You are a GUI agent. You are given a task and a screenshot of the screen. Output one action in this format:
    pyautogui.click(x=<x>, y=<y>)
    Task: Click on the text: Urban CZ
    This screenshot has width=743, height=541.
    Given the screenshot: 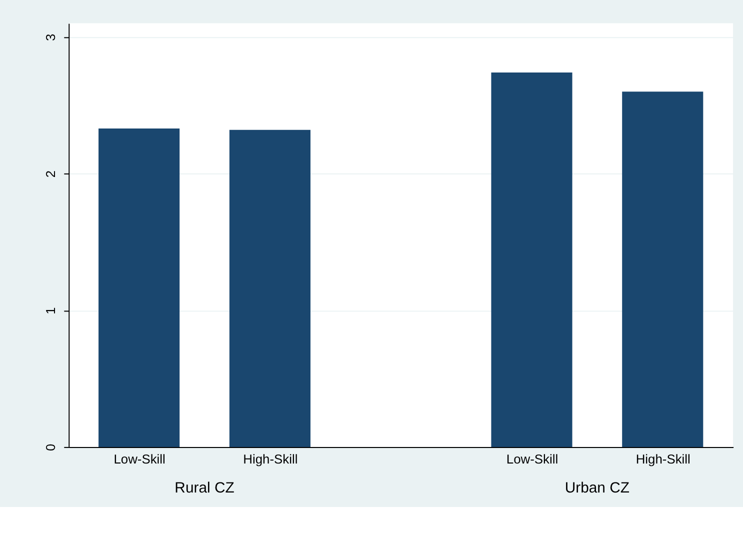 What is the action you would take?
    pyautogui.click(x=597, y=488)
    